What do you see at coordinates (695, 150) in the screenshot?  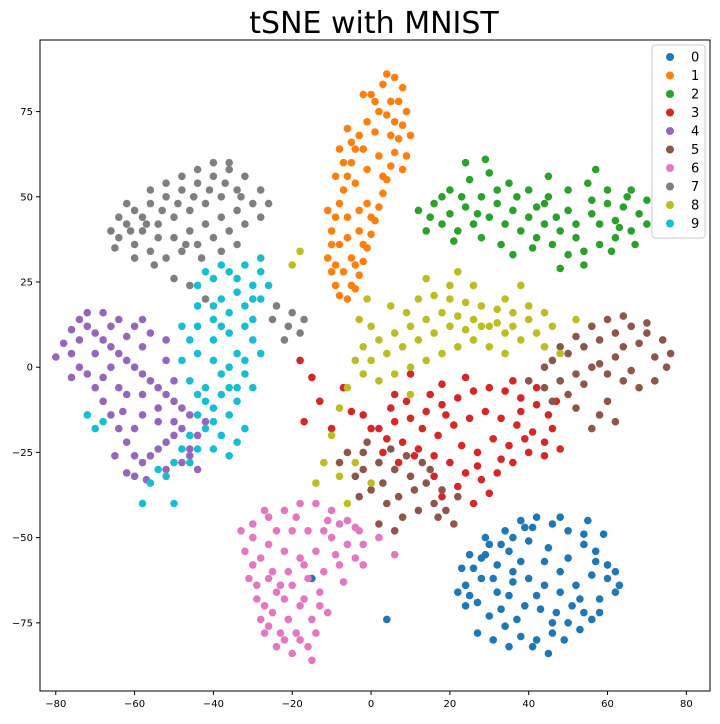 I see `legend-label-5: 5` at bounding box center [695, 150].